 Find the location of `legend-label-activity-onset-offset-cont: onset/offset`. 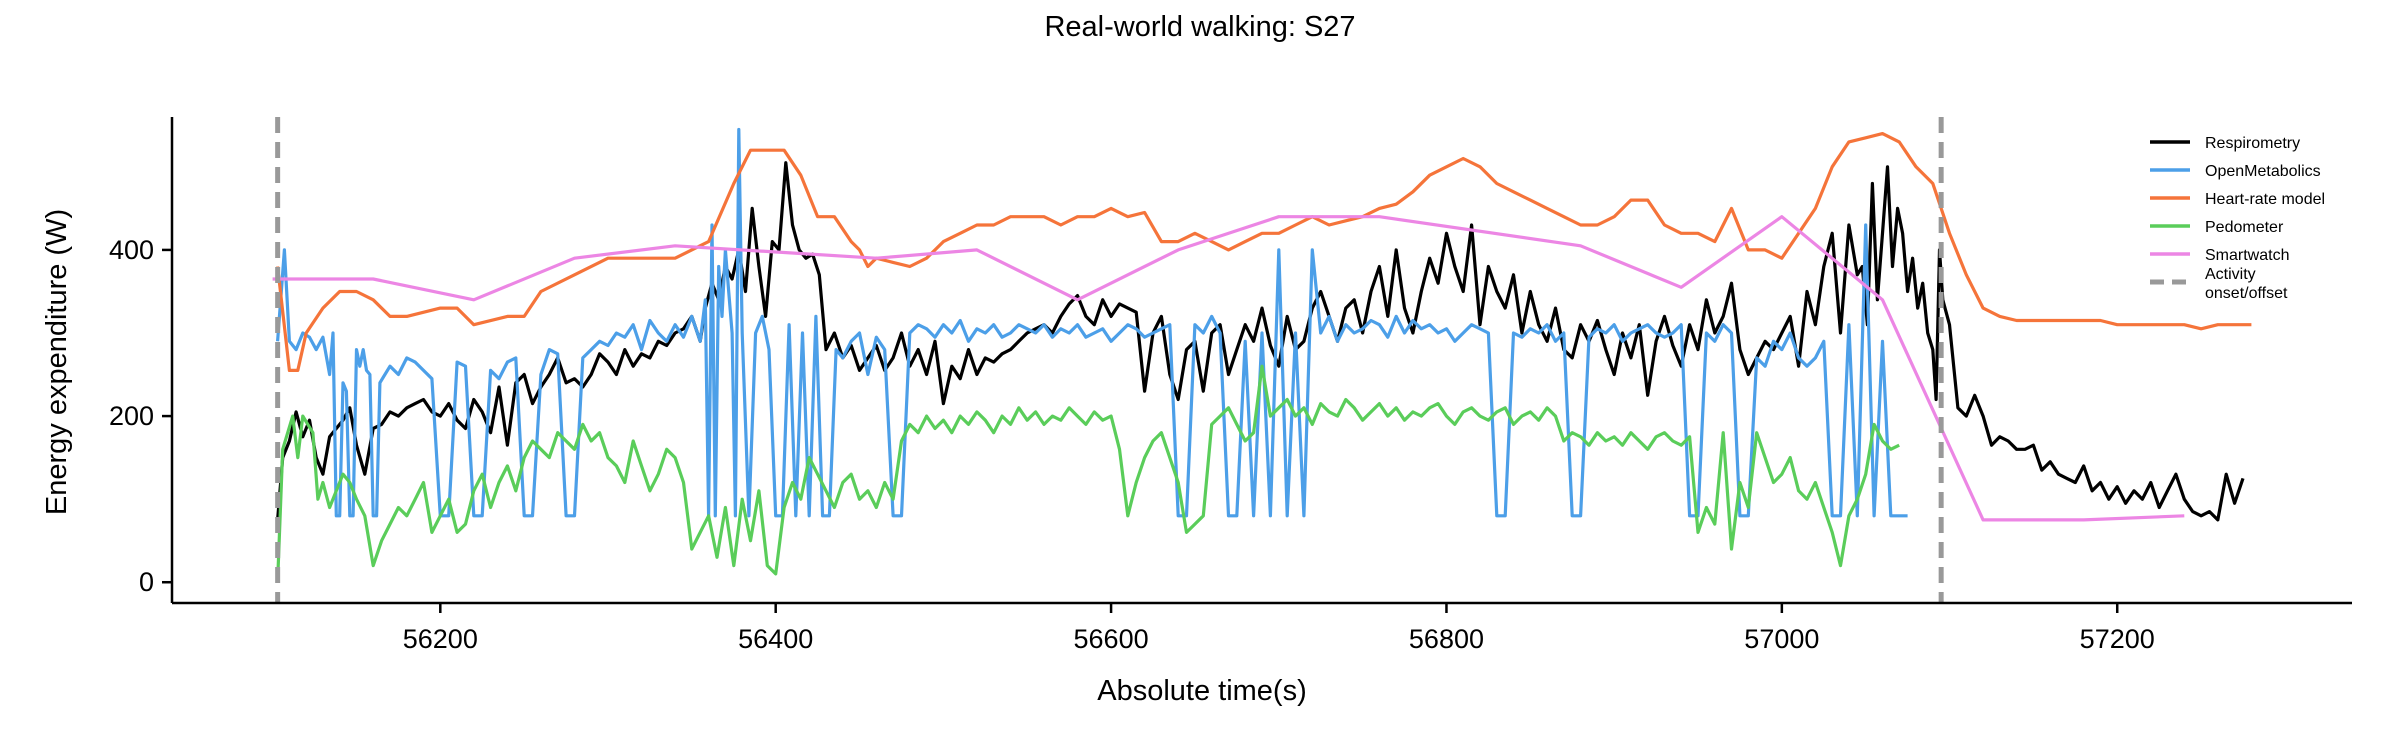

legend-label-activity-onset-offset-cont: onset/offset is located at coordinates (2246, 293).